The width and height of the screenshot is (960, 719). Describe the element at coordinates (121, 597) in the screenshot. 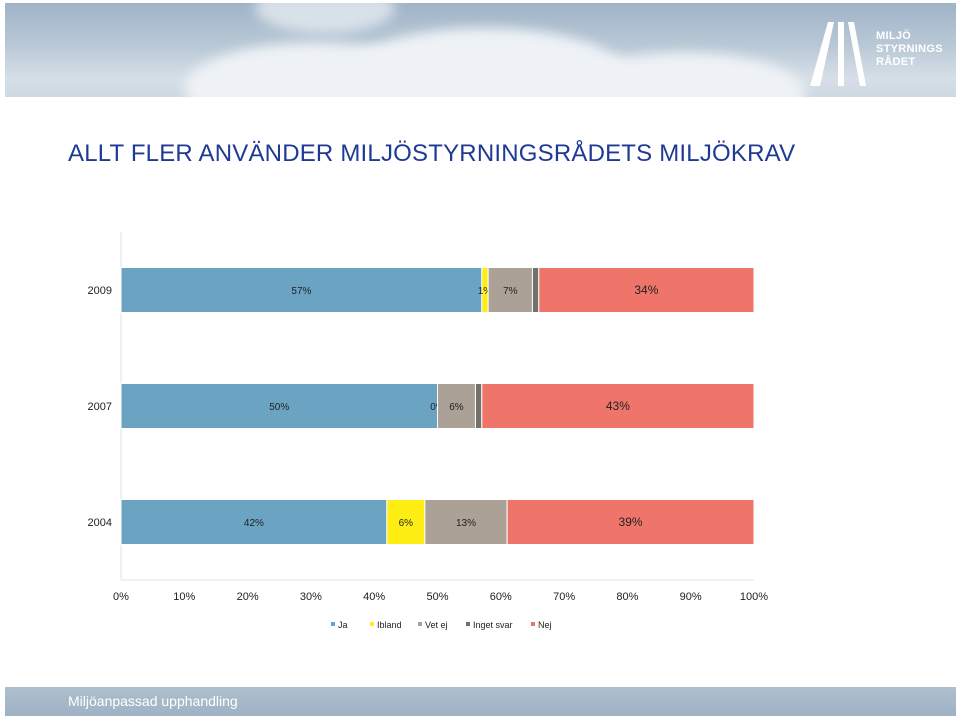

I see `x-tick-label: 0%` at that location.